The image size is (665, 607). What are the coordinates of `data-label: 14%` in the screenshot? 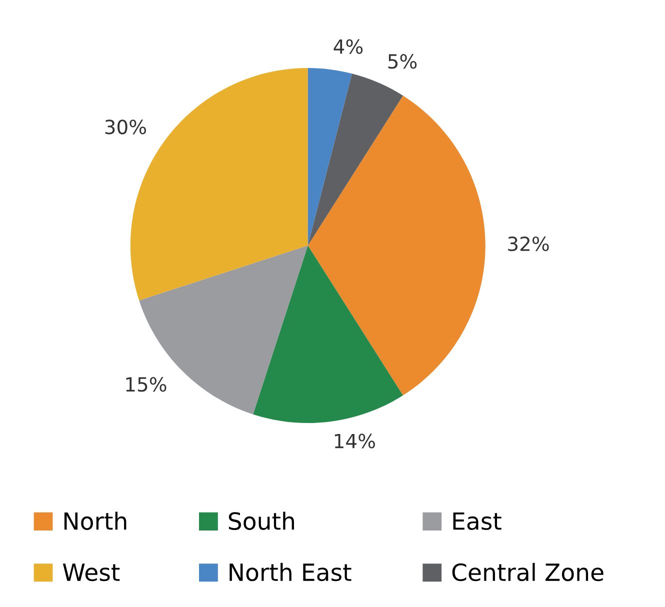 It's located at (354, 441).